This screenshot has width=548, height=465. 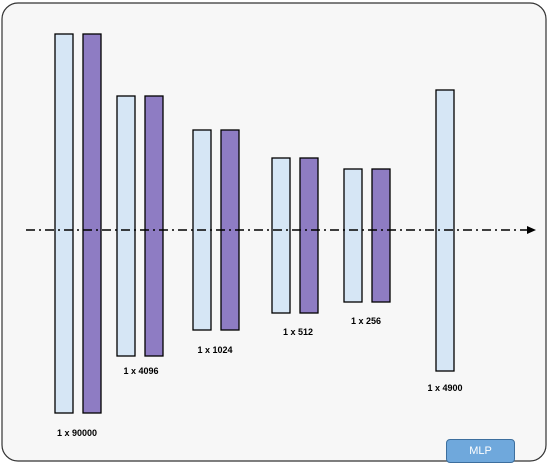 What do you see at coordinates (281, 235) in the screenshot?
I see `layer-3-light-bar` at bounding box center [281, 235].